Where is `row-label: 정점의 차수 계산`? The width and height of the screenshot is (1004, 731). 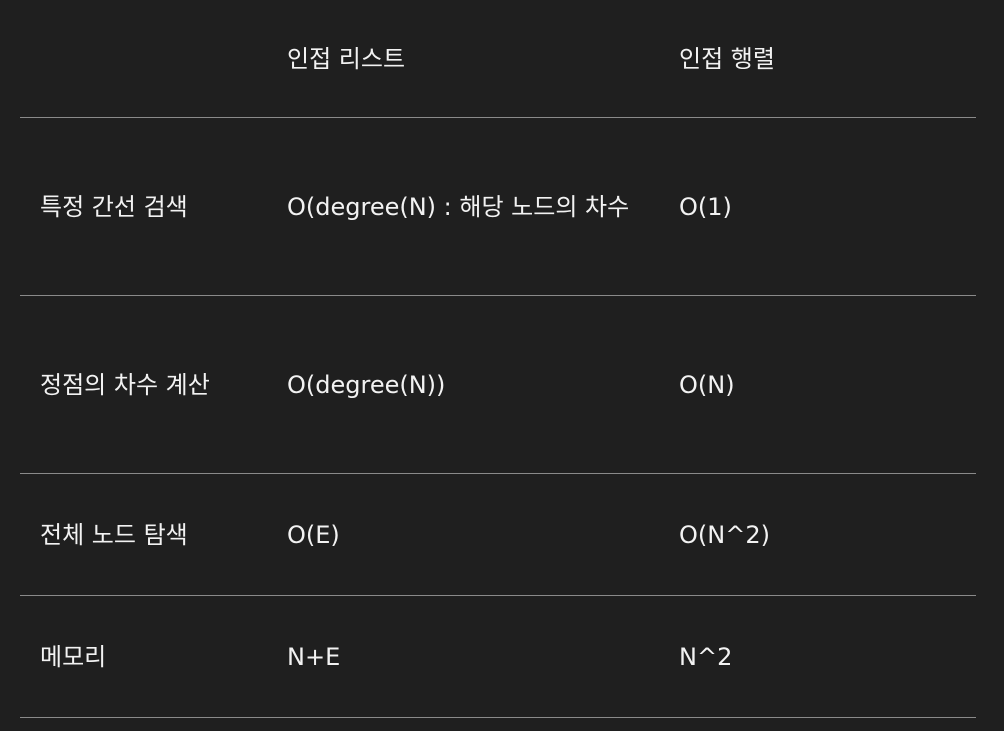 row-label: 정점의 차수 계산 is located at coordinates (125, 384).